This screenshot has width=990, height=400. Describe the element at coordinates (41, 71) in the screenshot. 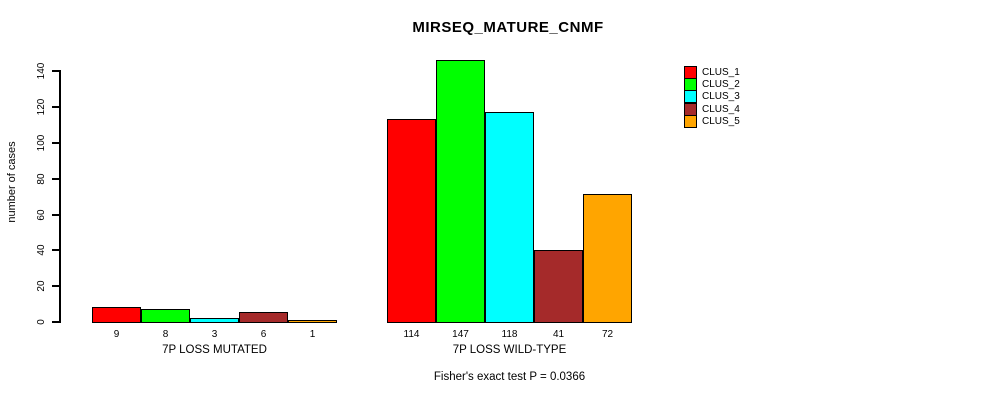

I see `y-axis-tick-label: 140` at that location.